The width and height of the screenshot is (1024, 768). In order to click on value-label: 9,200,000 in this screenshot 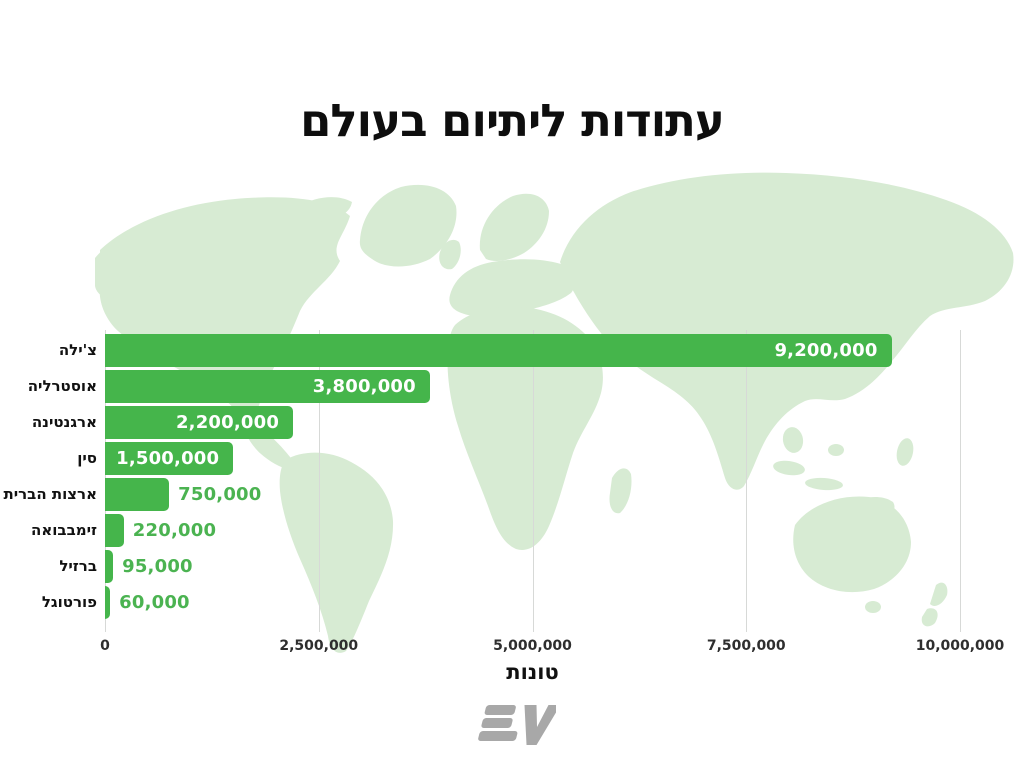, I will do `click(826, 350)`.